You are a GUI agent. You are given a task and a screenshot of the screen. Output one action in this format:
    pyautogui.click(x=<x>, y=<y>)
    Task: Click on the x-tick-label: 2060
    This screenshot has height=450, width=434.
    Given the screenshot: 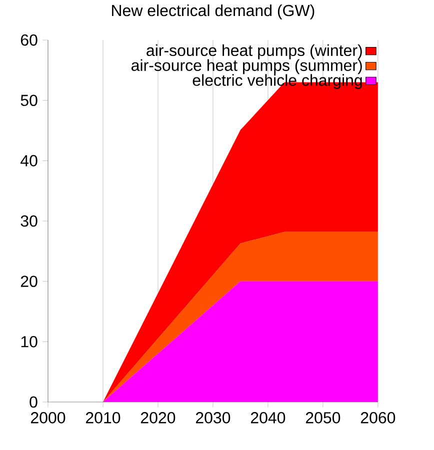 What is the action you would take?
    pyautogui.click(x=378, y=418)
    